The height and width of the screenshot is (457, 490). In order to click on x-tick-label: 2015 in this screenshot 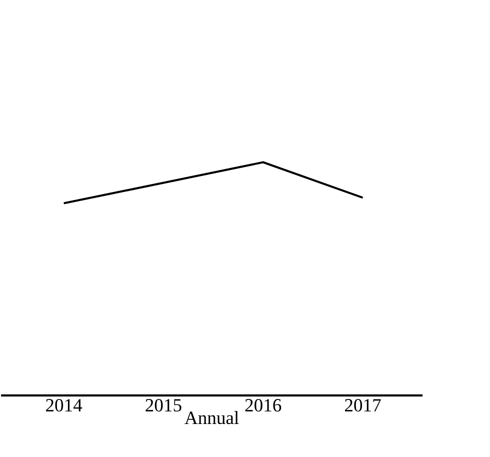, I will do `click(164, 405)`.